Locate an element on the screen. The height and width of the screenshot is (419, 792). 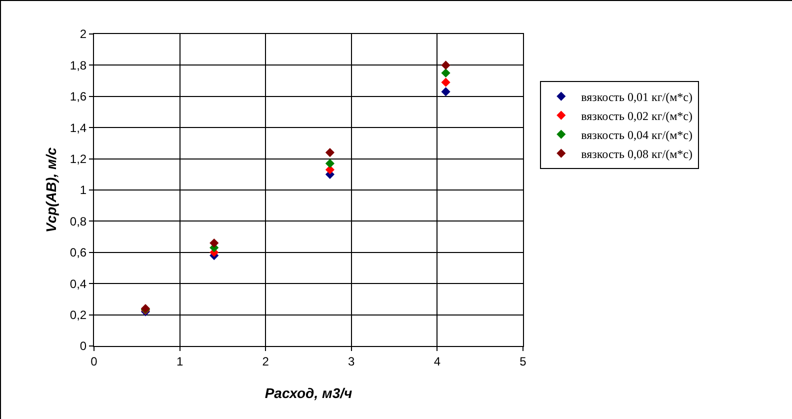
y-axis-title: Vср(AB), м/с is located at coordinates (51, 190).